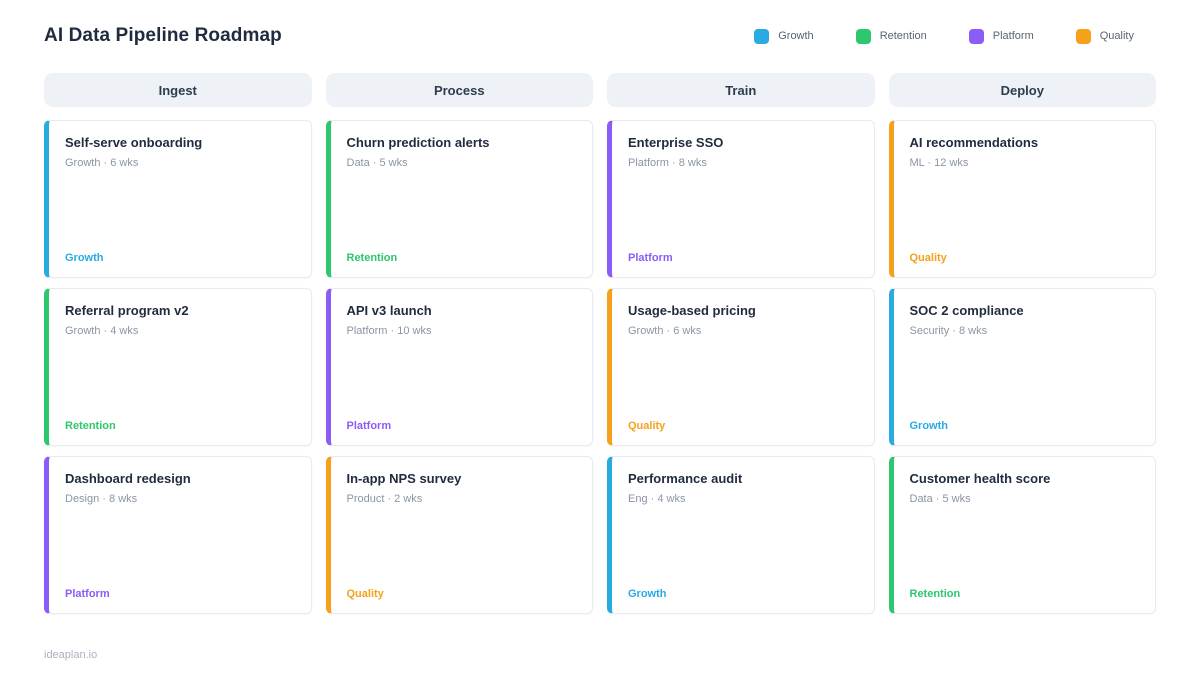 The image size is (1200, 675). I want to click on roadmap-card: Enterprise SSO Platform · 8 wks Platform, so click(741, 199).